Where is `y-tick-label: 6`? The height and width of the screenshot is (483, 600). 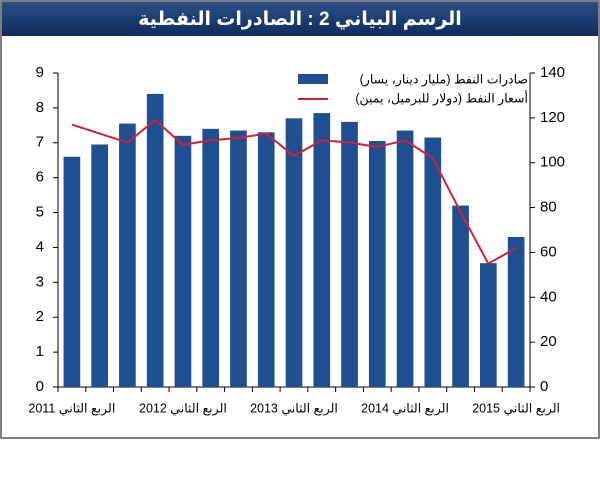 y-tick-label: 6 is located at coordinates (40, 177).